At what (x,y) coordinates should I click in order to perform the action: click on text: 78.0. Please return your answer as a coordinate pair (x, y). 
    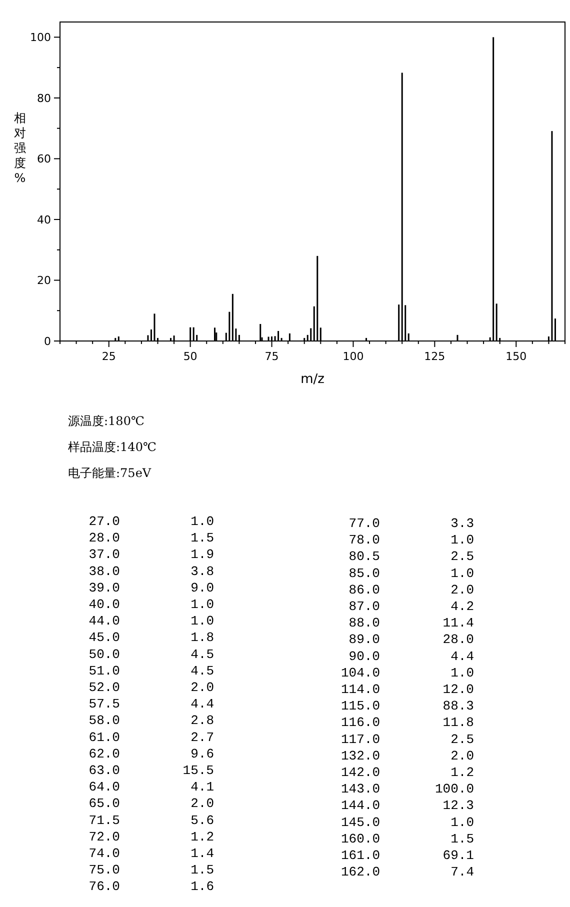
    Looking at the image, I should click on (364, 540).